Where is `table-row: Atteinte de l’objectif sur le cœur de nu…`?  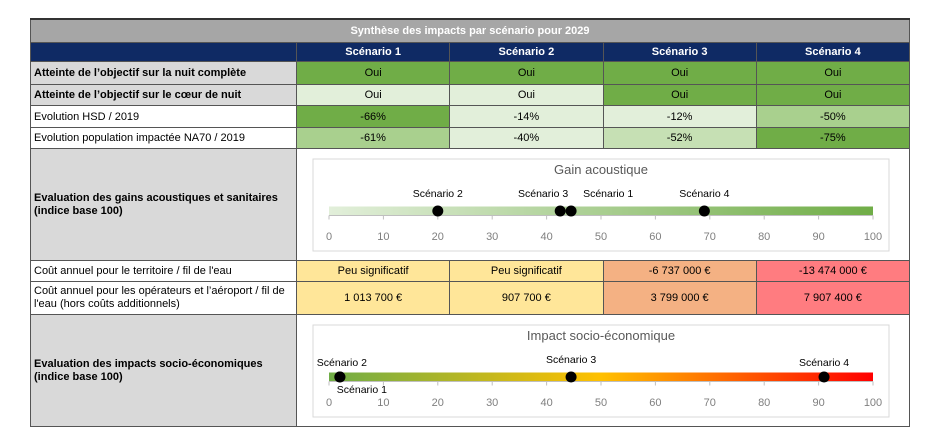
table-row: Atteinte de l’objectif sur le cœur de nu… is located at coordinates (470, 95).